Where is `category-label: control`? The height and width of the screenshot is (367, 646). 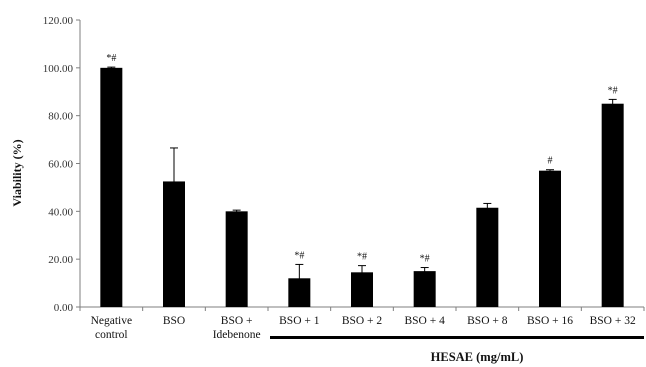
category-label: control is located at coordinates (111, 335).